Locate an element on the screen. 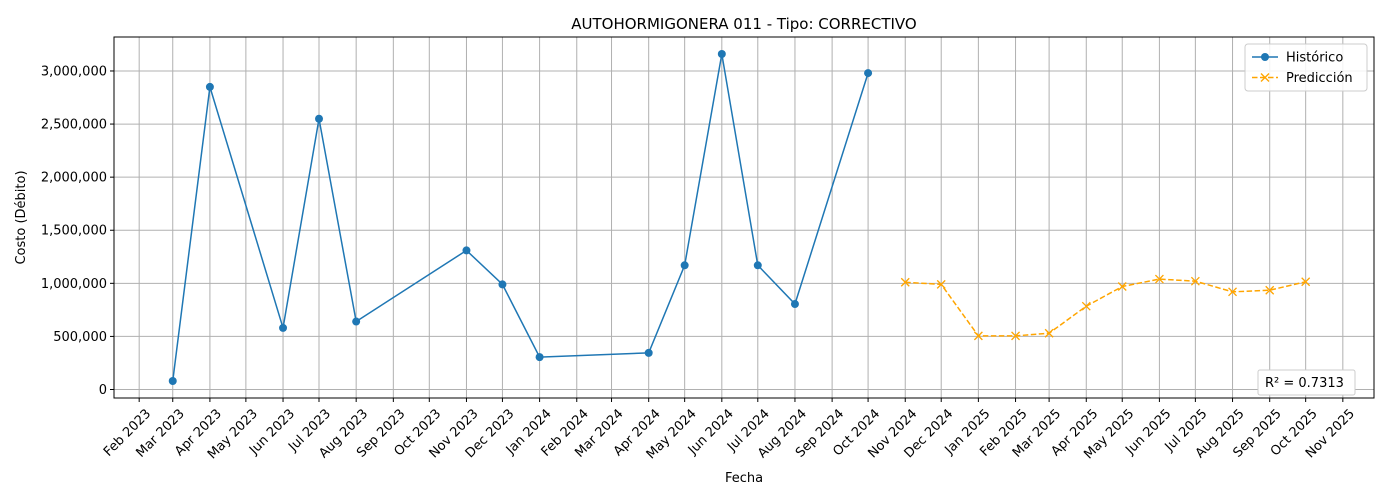 The height and width of the screenshot is (500, 1400). r2-annotation: R² = 0.7313 is located at coordinates (1306, 382).